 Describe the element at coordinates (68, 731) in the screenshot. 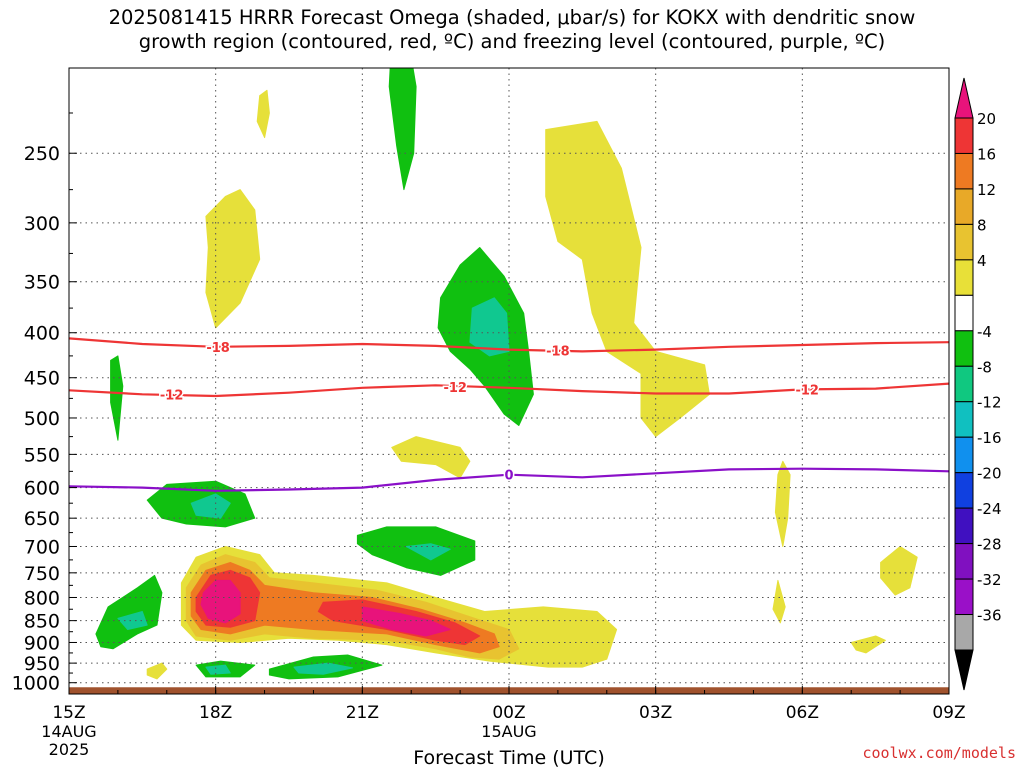

I see `x-tick-sublabel: 14AUG` at that location.